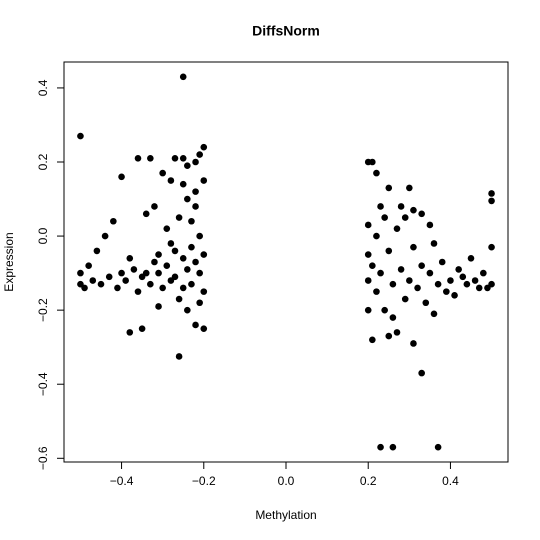 This screenshot has width=540, height=540. I want to click on x-tick-label: −0.4, so click(122, 481).